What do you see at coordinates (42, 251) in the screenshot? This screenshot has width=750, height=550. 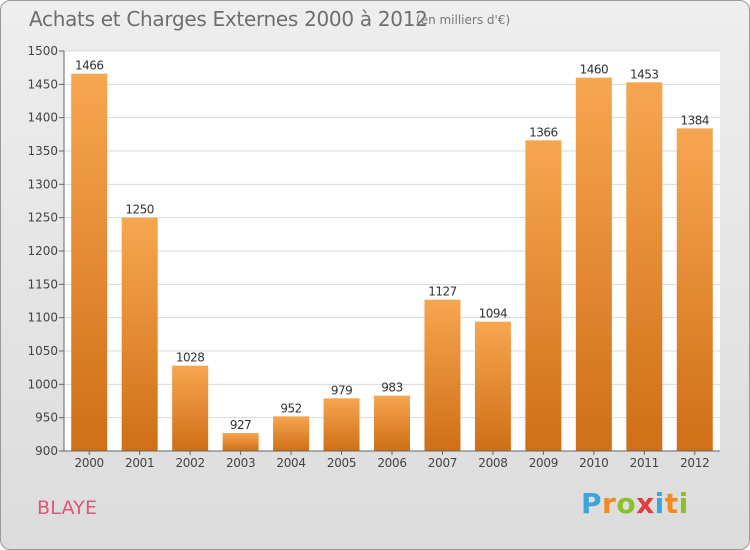 I see `y-tick-label: 1200` at bounding box center [42, 251].